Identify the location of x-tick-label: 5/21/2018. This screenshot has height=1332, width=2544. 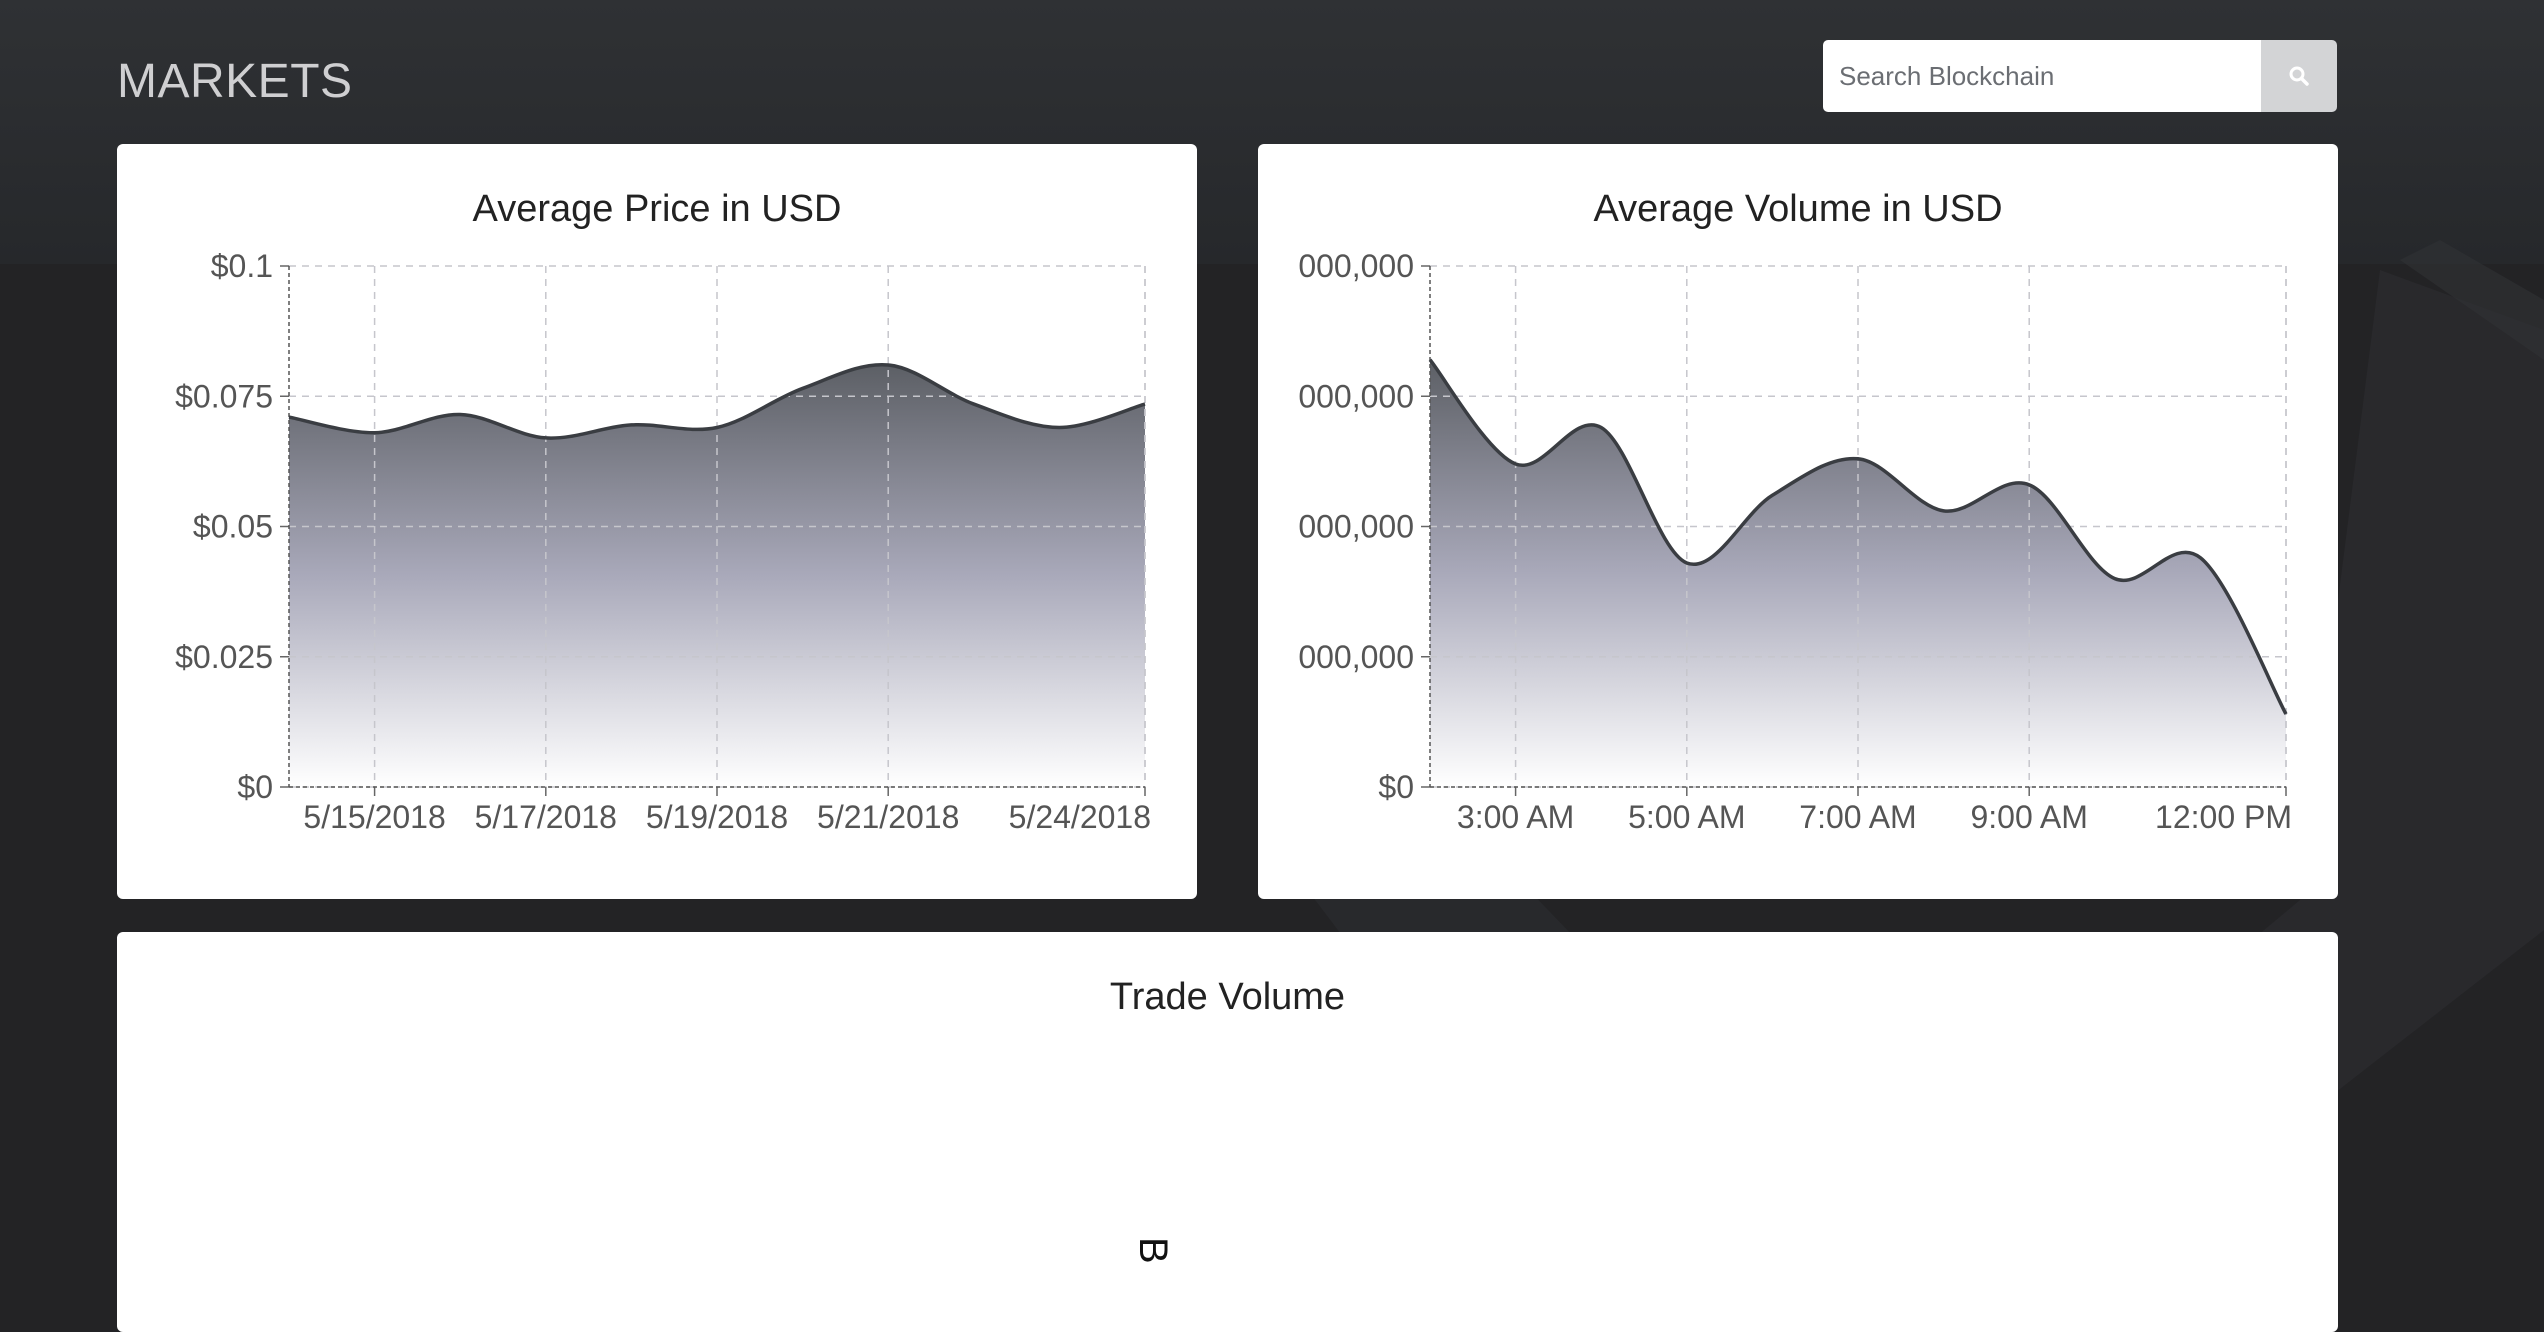
(888, 817).